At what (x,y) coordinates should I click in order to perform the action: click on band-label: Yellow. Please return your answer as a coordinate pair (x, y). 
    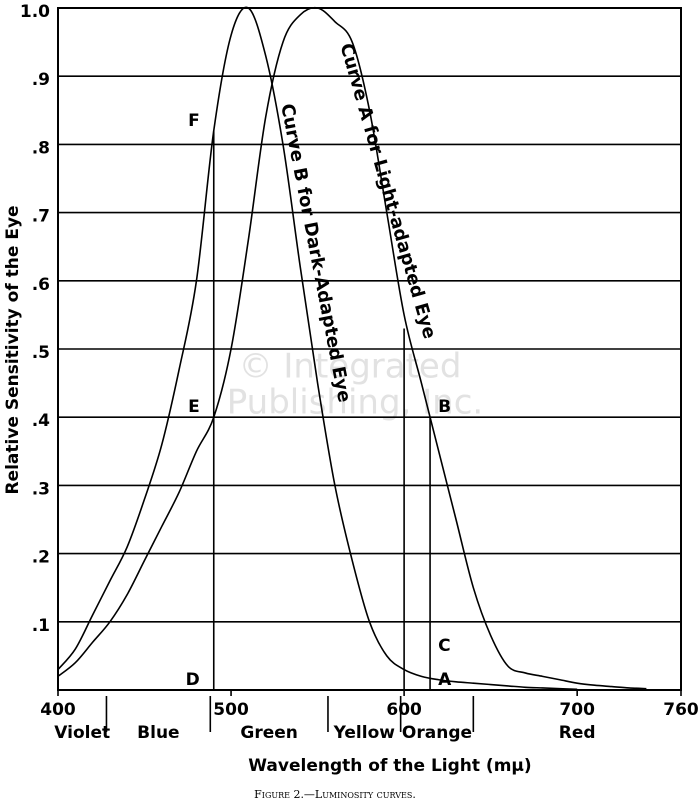
    Looking at the image, I should click on (364, 733).